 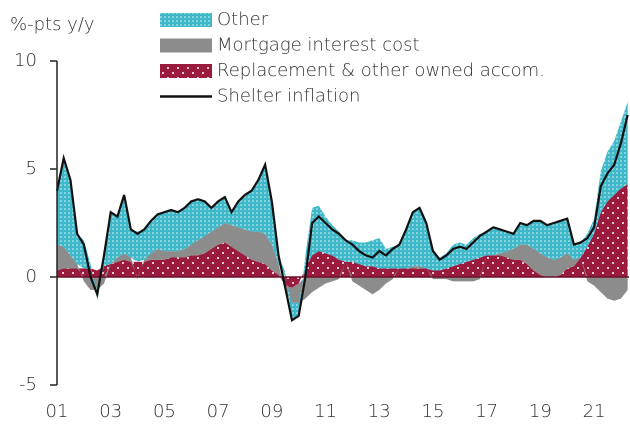 I want to click on y-tick-label: 0, so click(x=31, y=276).